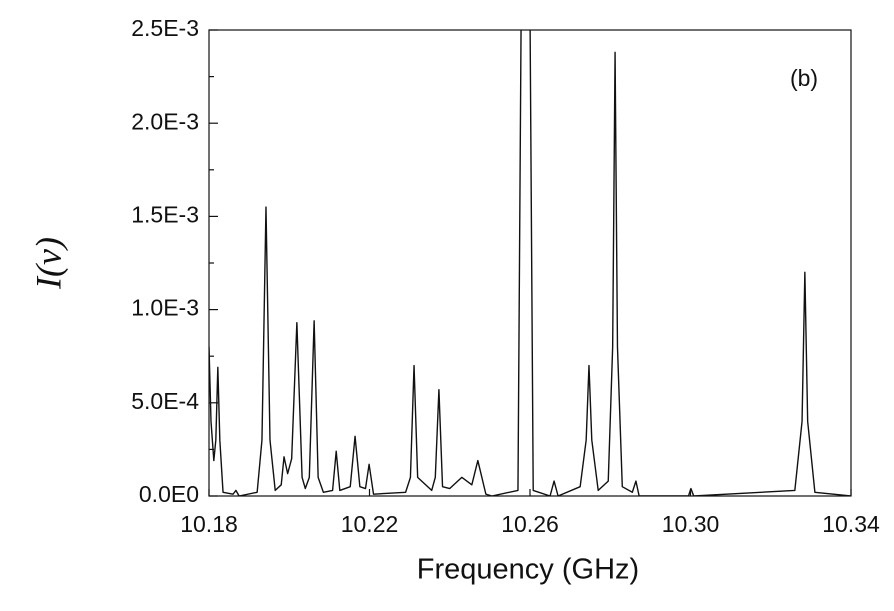  Describe the element at coordinates (209, 524) in the screenshot. I see `x-tick-label: 10.18` at that location.